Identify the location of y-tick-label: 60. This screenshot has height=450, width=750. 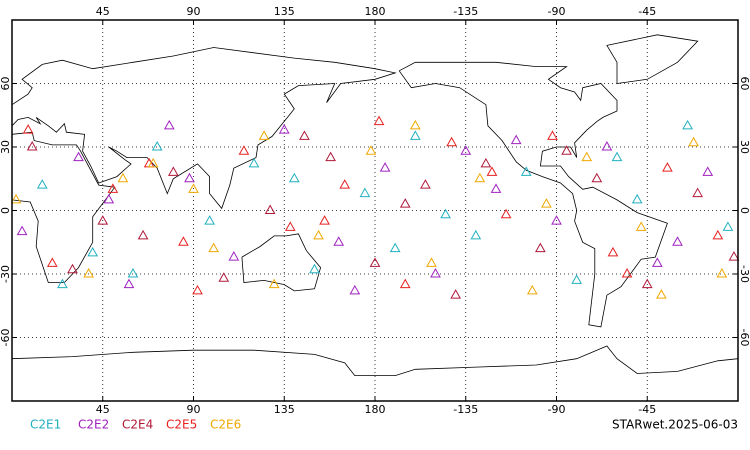
(744, 84).